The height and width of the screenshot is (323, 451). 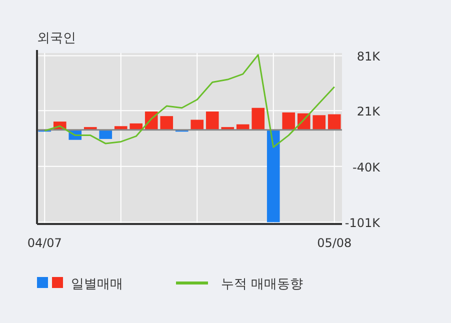 What do you see at coordinates (262, 284) in the screenshot?
I see `legend-label: 누적 매매동향` at bounding box center [262, 284].